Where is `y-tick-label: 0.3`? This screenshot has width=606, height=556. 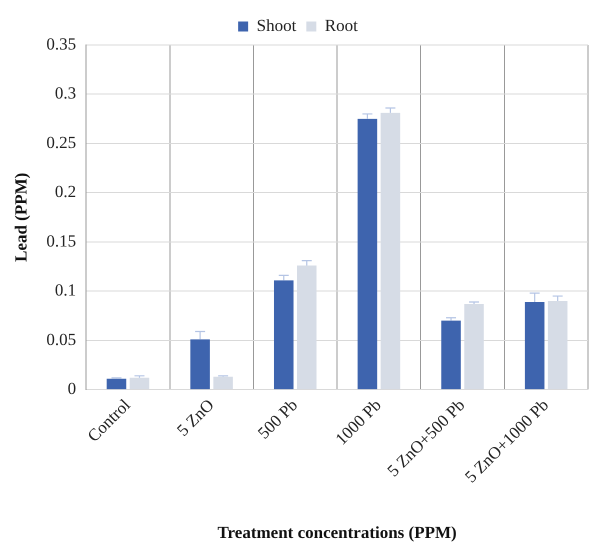 y-tick-label: 0.3 is located at coordinates (65, 93).